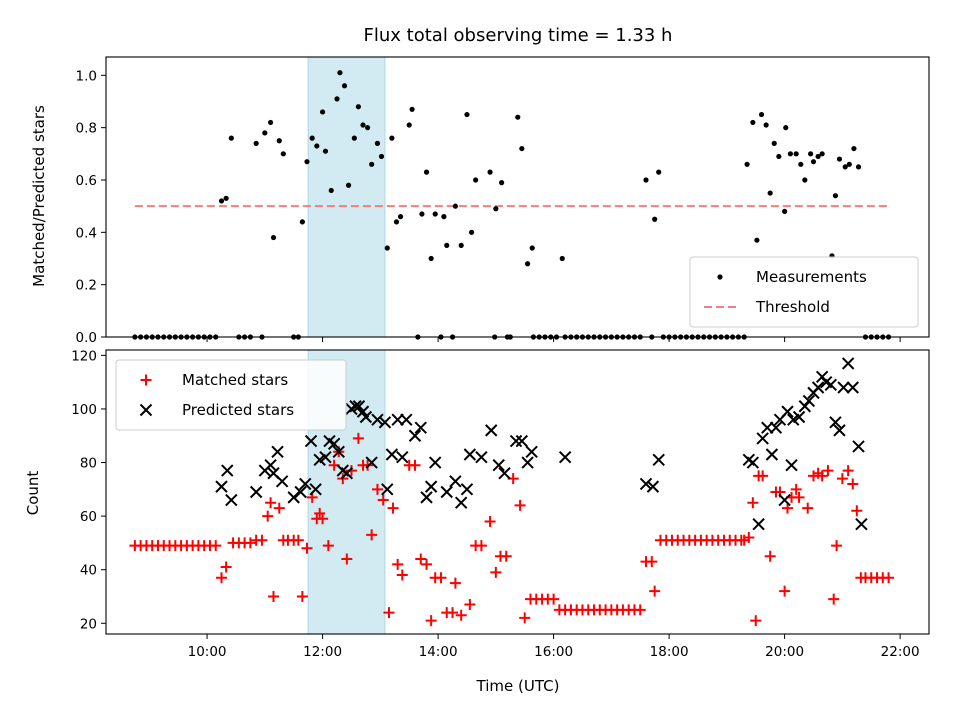  Describe the element at coordinates (238, 410) in the screenshot. I see `legend-label: Predicted stars` at that location.